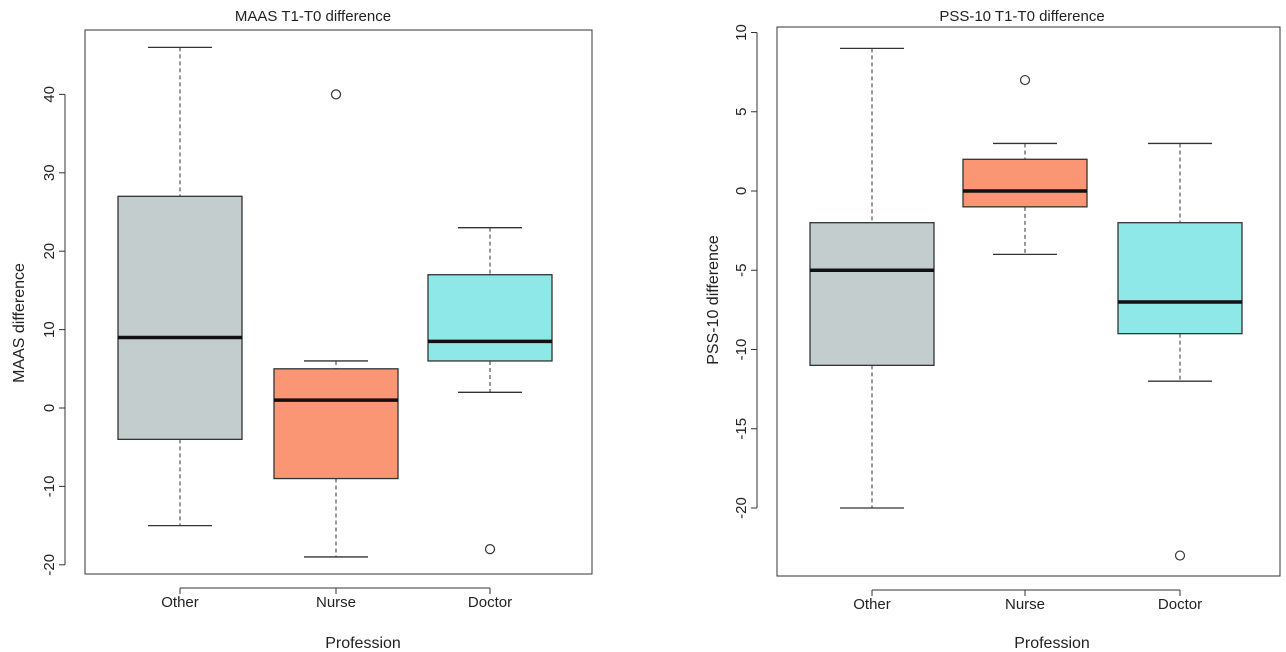 The width and height of the screenshot is (1286, 652). Describe the element at coordinates (49, 172) in the screenshot. I see `maas-y-tick-label: 30` at that location.